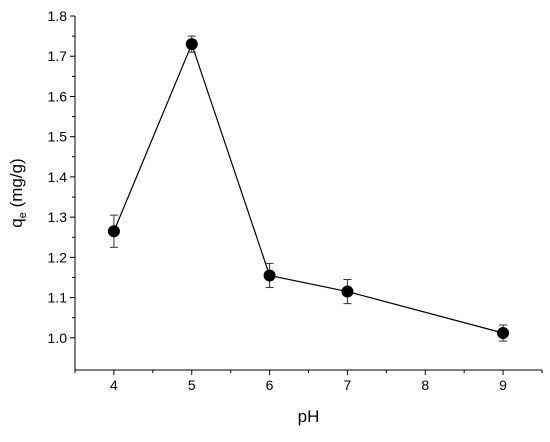  What do you see at coordinates (270, 385) in the screenshot?
I see `x-tick-label: 6` at bounding box center [270, 385].